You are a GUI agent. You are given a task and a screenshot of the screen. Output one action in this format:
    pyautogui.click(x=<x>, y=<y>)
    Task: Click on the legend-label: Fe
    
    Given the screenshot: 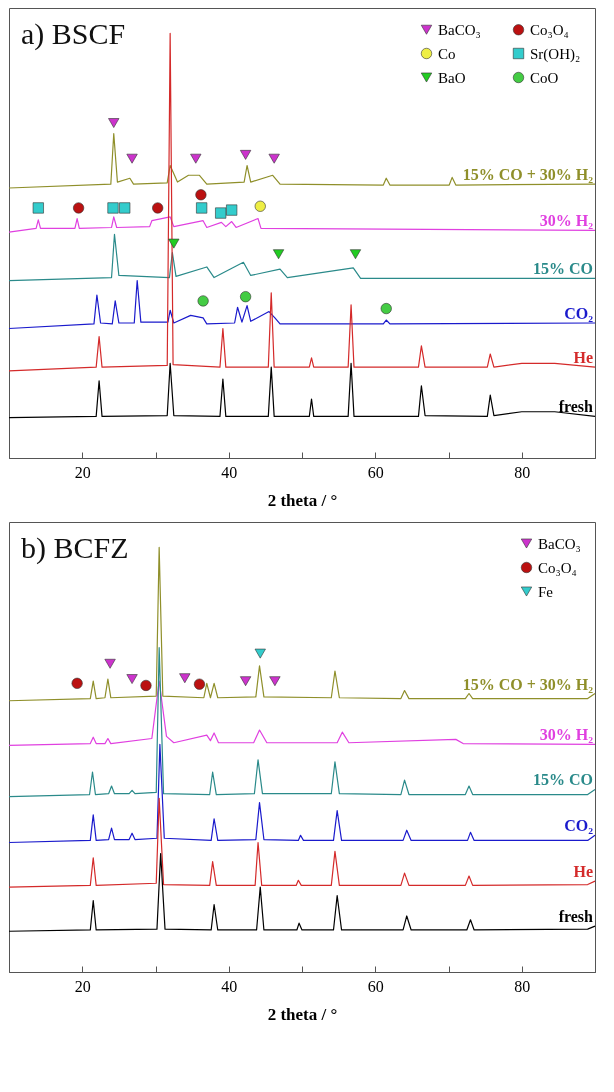 What is the action you would take?
    pyautogui.click(x=546, y=591)
    